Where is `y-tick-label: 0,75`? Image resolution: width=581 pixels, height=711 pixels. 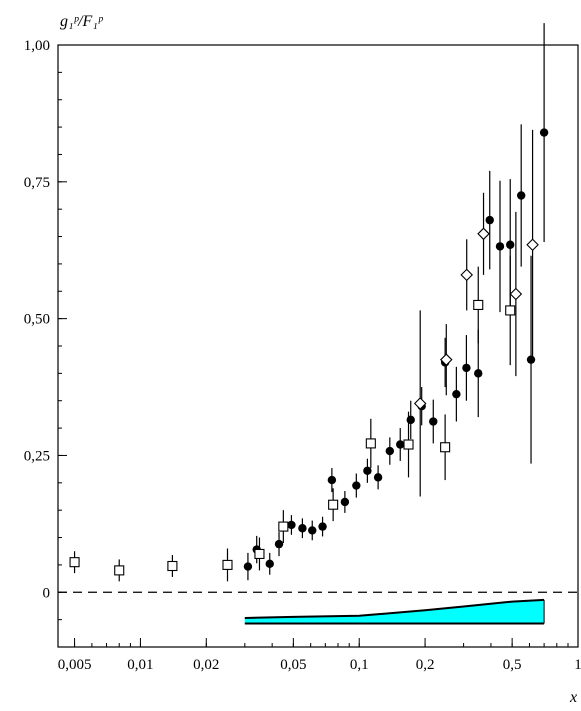 y-tick-label: 0,75 is located at coordinates (37, 183).